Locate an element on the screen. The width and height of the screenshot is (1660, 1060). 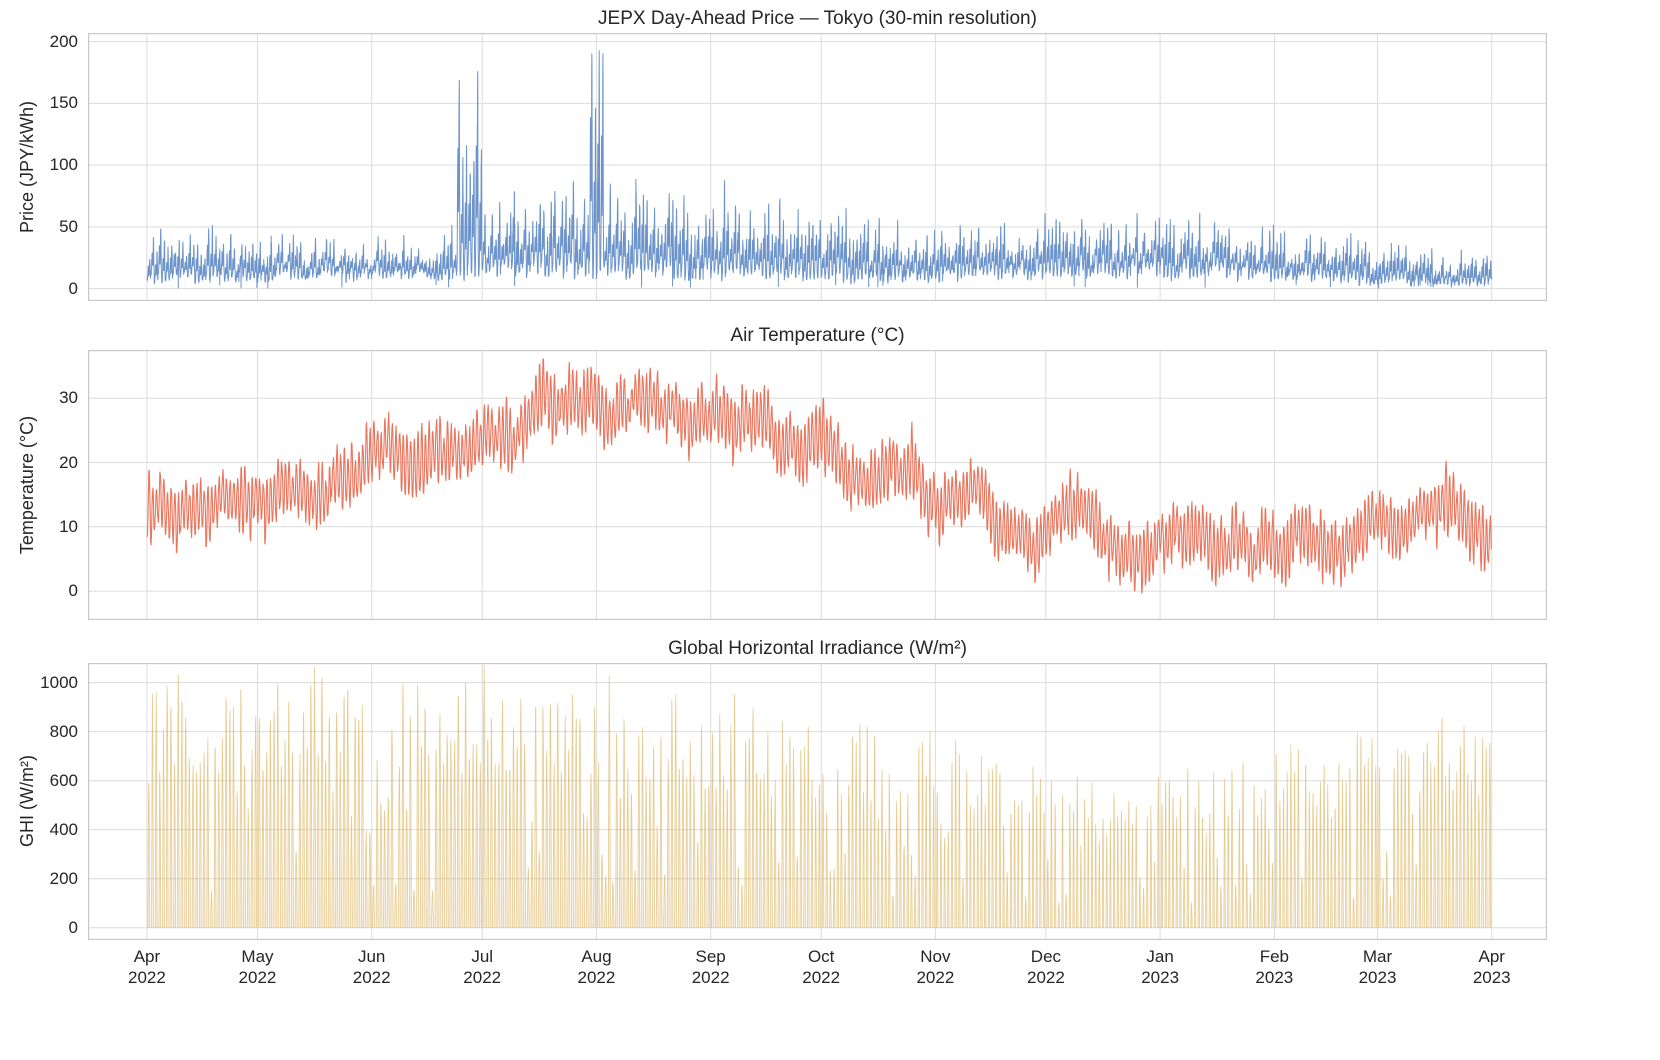
y-tick-label: 600 is located at coordinates (63, 780).